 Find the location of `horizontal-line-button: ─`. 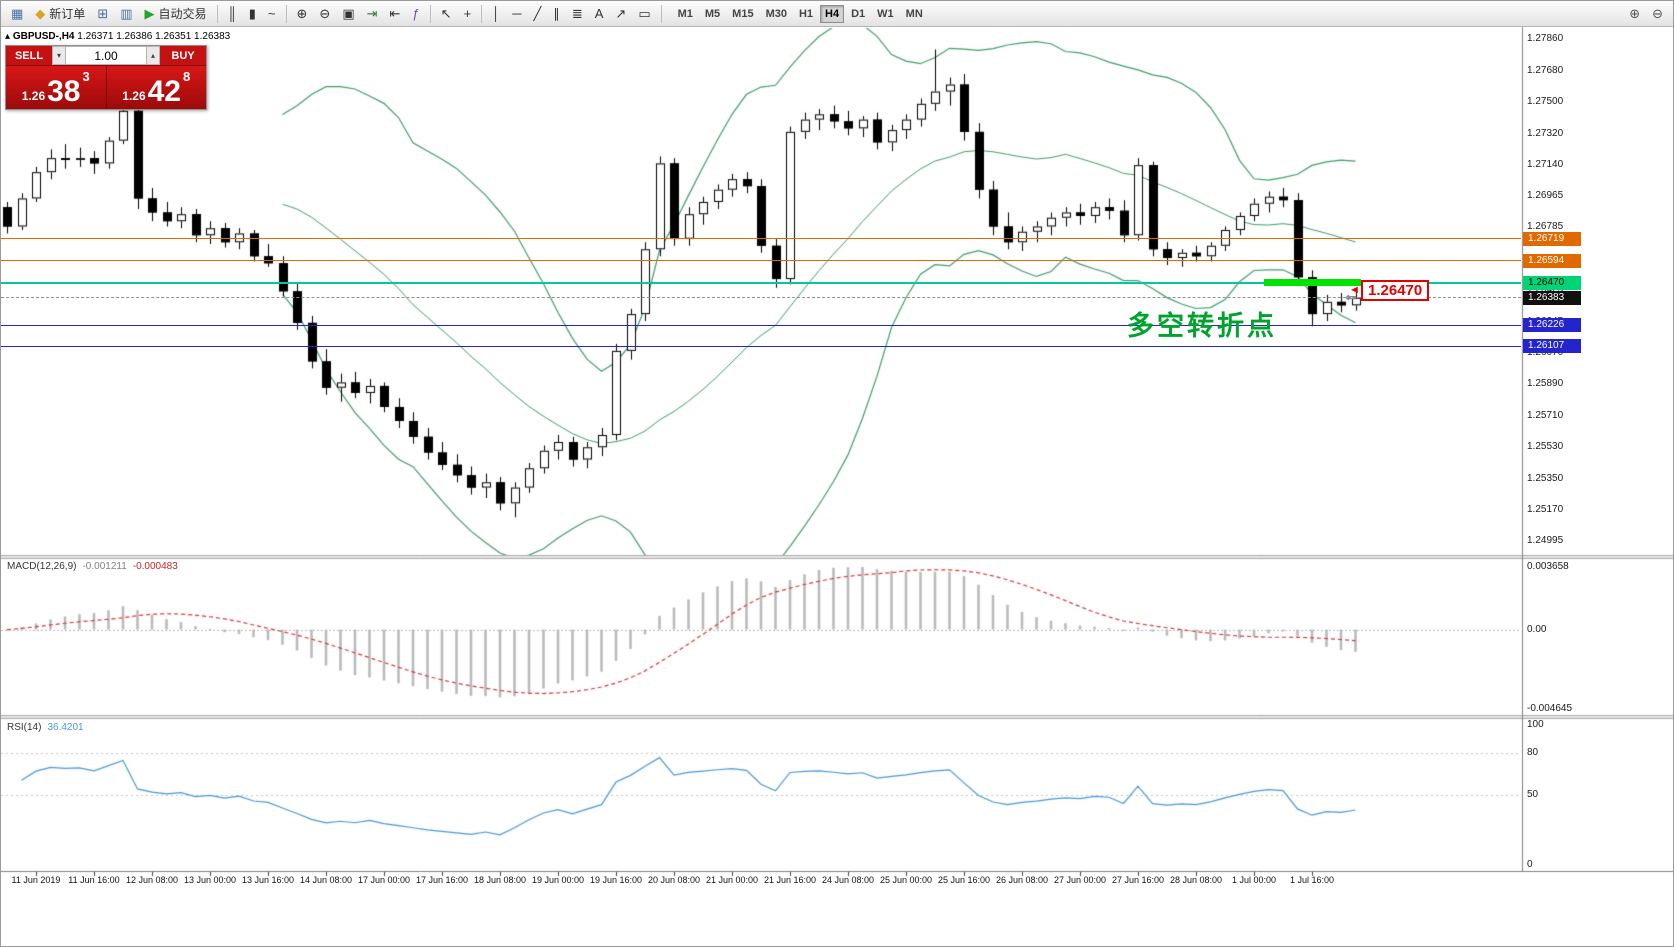

horizontal-line-button: ─ is located at coordinates (516, 14).